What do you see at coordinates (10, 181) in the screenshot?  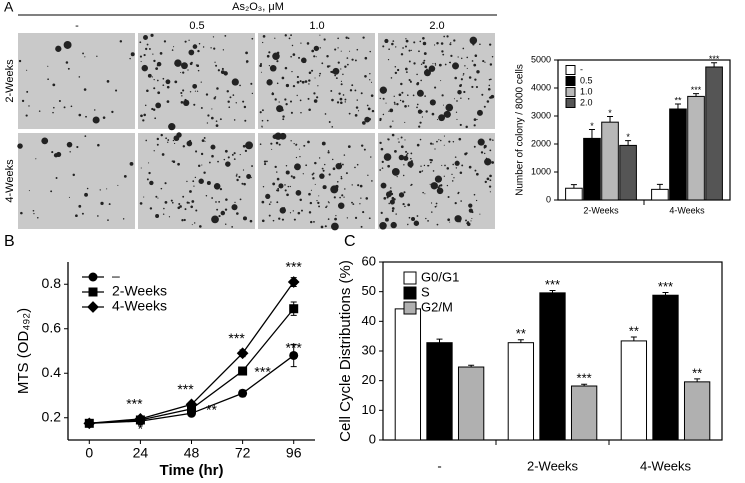 I see `row-label: 4-Weeks` at bounding box center [10, 181].